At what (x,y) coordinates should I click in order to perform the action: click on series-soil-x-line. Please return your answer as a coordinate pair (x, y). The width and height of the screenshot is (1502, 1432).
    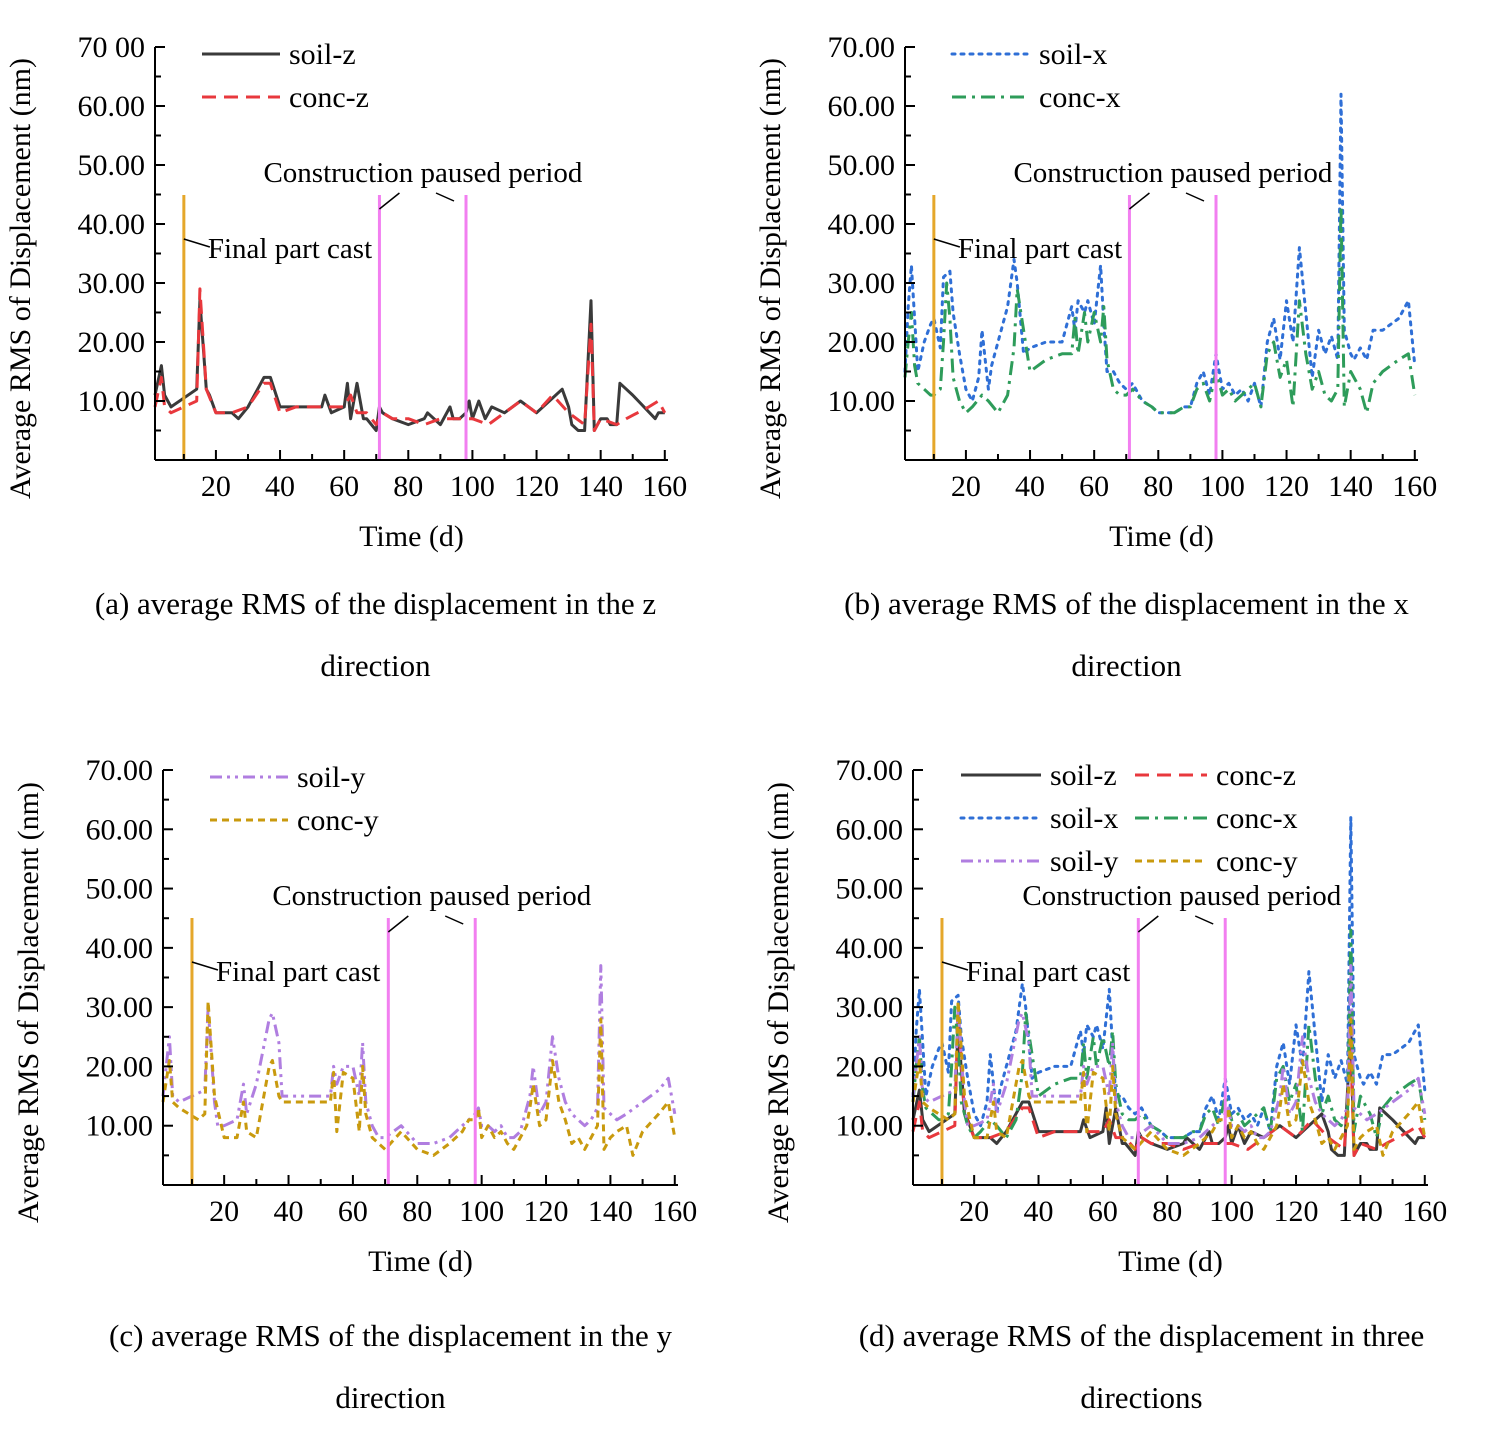
    Looking at the image, I should click on (1160, 253).